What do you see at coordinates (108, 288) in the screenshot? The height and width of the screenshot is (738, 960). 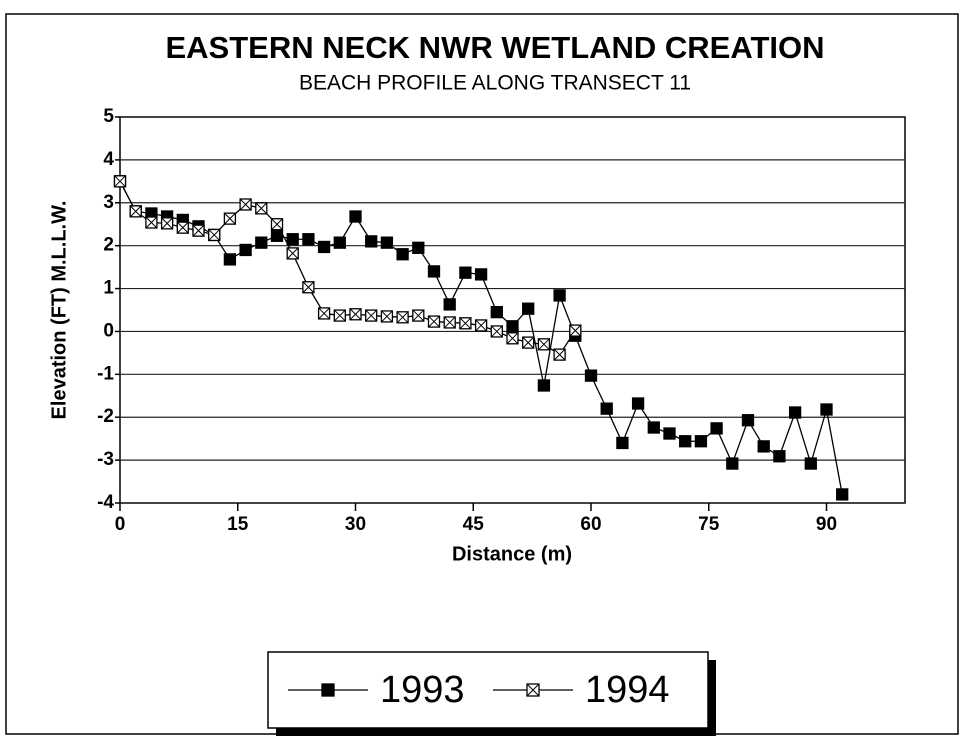 I see `y-tick-label: 1` at bounding box center [108, 288].